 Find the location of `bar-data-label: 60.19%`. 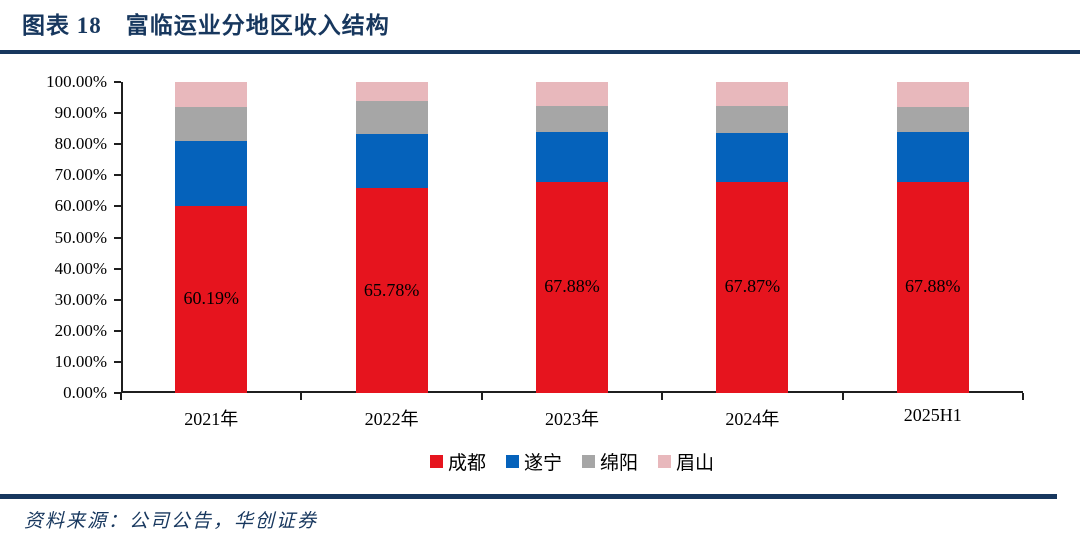

bar-data-label: 60.19% is located at coordinates (211, 298).